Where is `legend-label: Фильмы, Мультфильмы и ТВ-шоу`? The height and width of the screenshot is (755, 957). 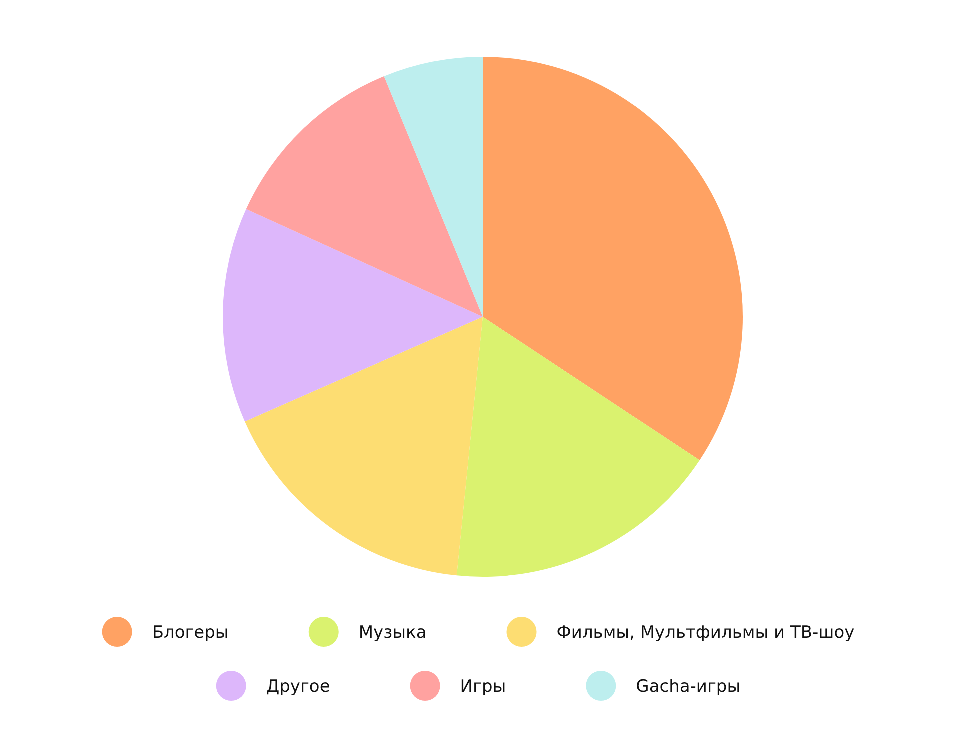 legend-label: Фильмы, Мультфильмы и ТВ-шоу is located at coordinates (705, 633).